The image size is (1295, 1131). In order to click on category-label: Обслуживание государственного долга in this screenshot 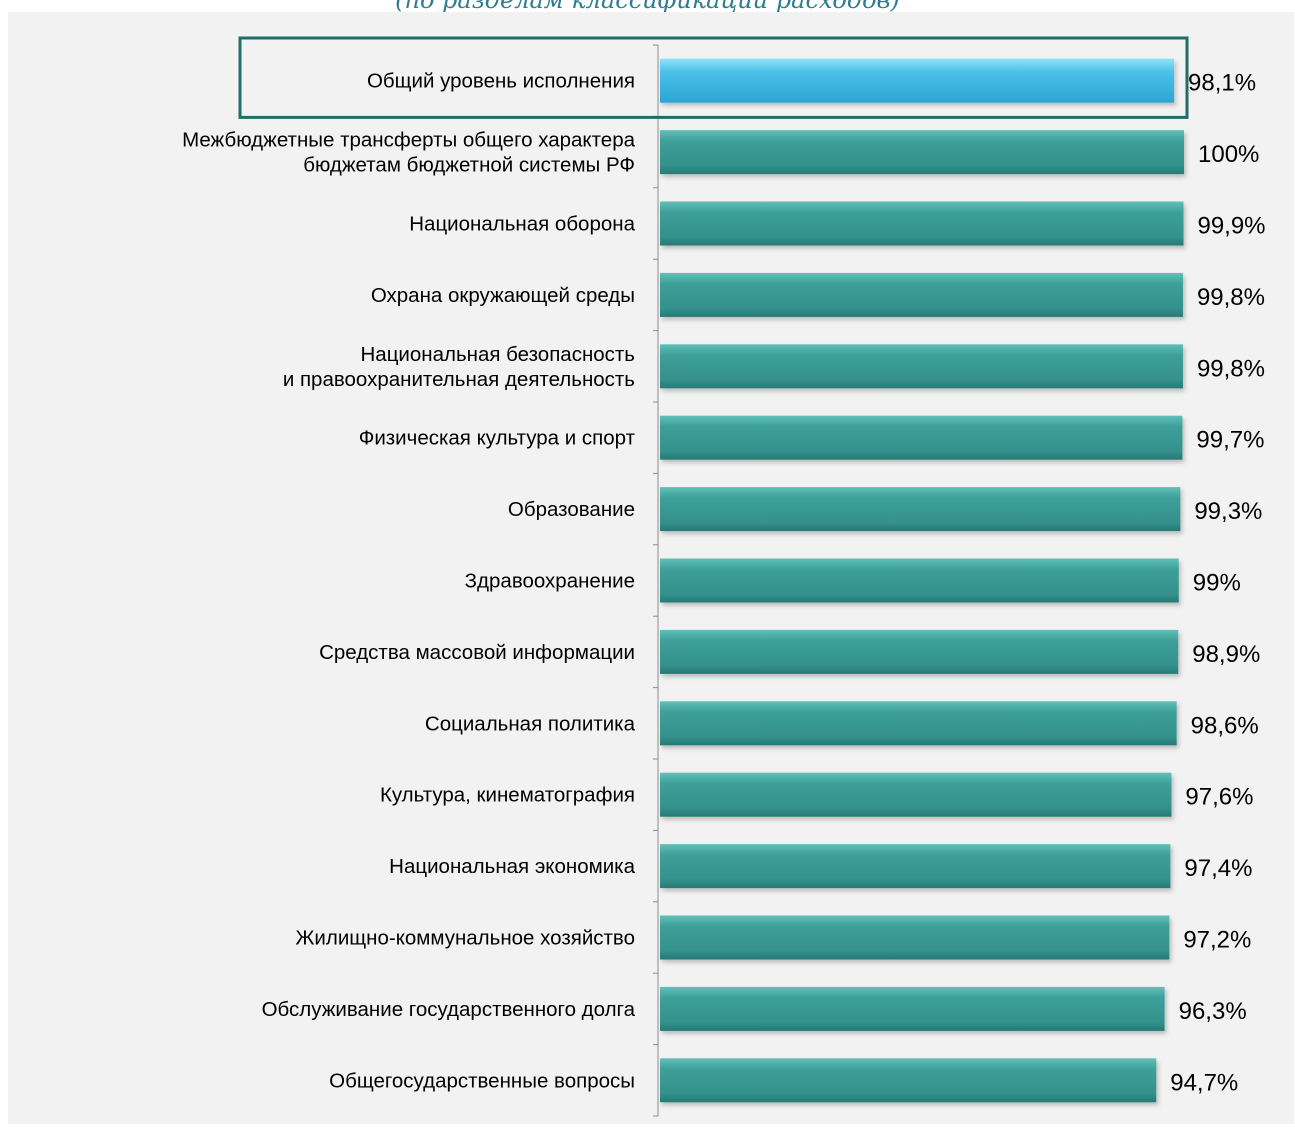, I will do `click(449, 1009)`.